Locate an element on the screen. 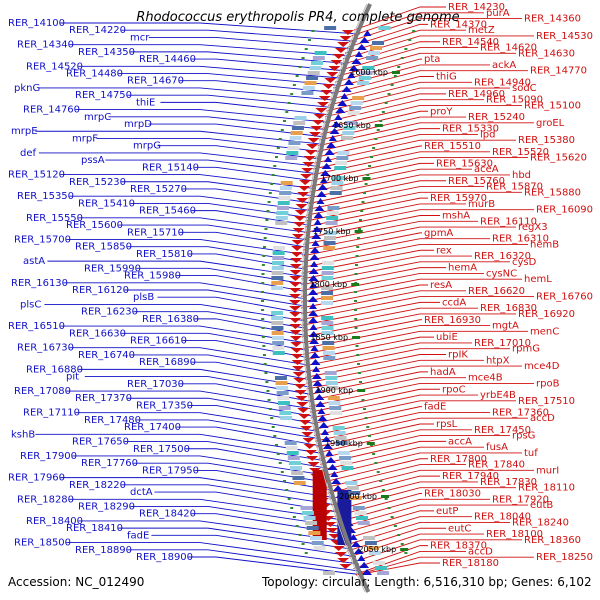 This screenshot has height=600, width=600. forward-gene-label: RER_14620 is located at coordinates (508, 48).